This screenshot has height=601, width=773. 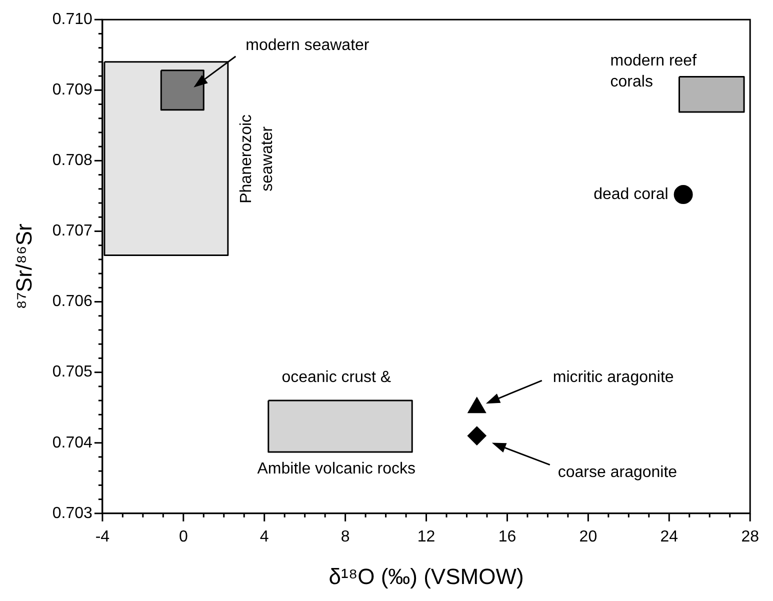 What do you see at coordinates (337, 377) in the screenshot?
I see `annotation: oceanic crust &` at bounding box center [337, 377].